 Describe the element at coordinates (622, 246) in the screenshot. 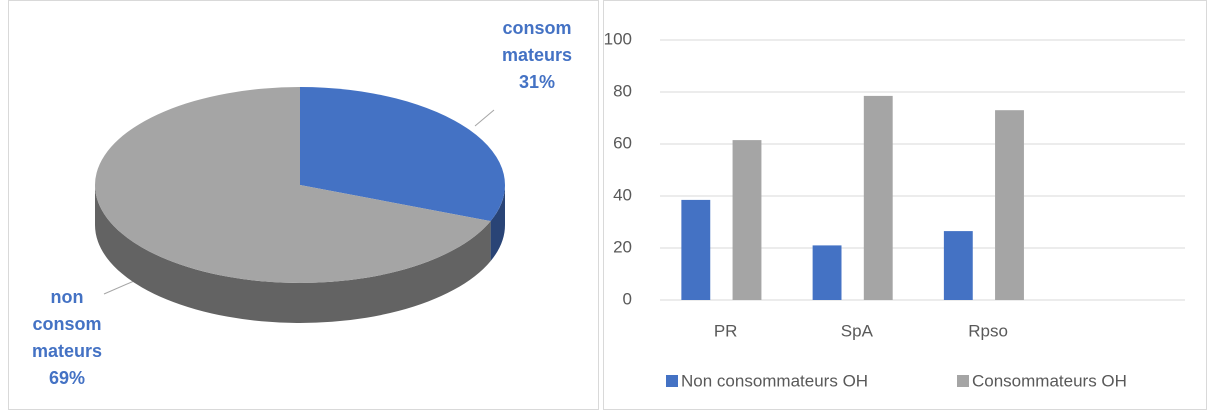

I see `y-tick-label: 20` at that location.